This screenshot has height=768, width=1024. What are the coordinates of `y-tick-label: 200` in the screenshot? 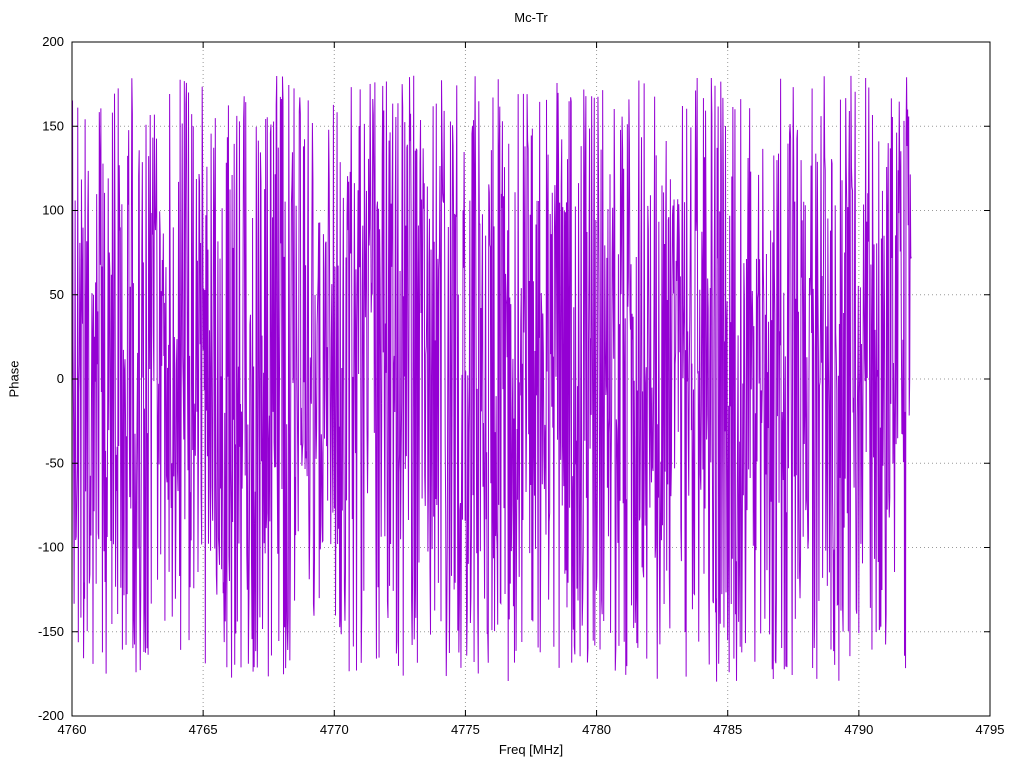 It's located at (53, 41).